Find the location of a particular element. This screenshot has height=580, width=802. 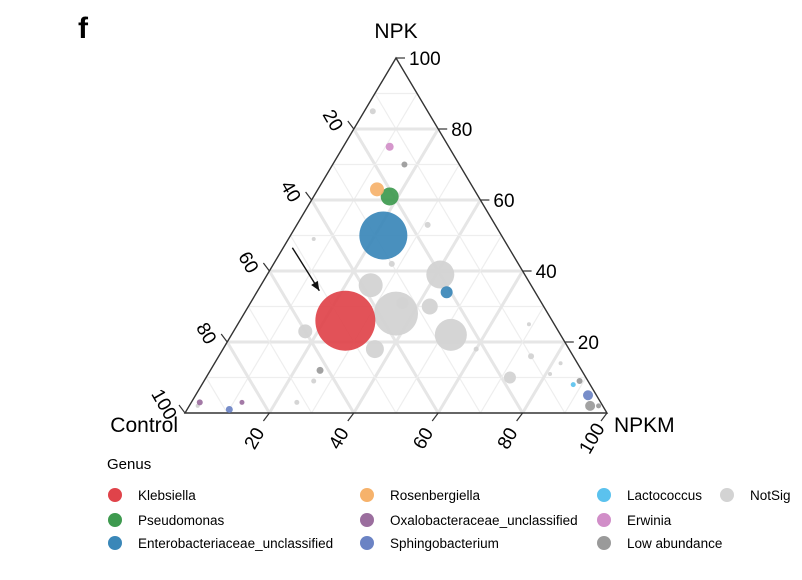

legend-swatch-sphingobacterium is located at coordinates (367, 543).